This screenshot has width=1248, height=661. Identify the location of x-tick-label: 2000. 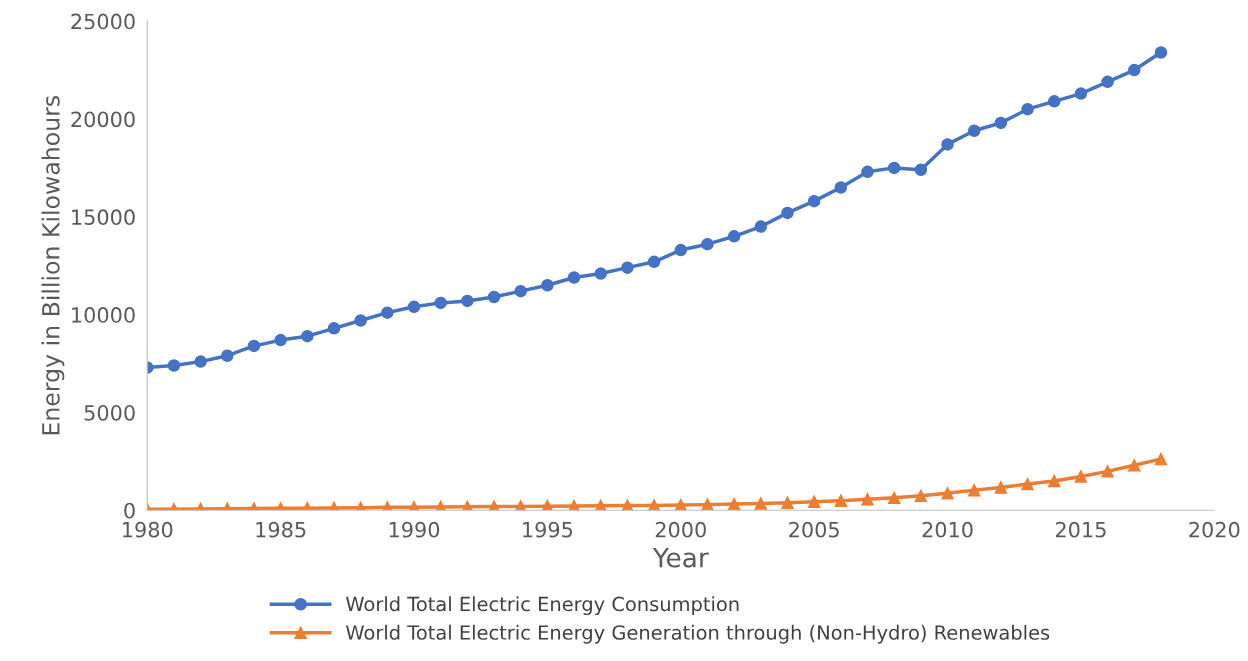
(680, 529).